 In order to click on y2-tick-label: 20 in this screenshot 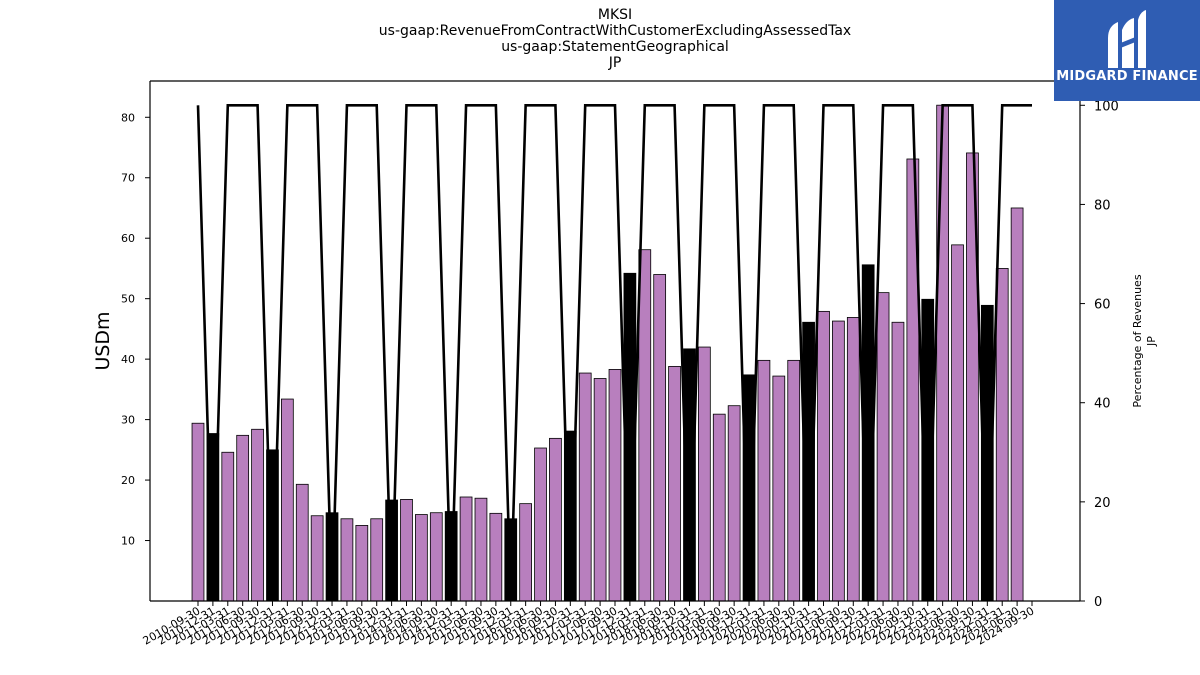, I will do `click(1102, 503)`.